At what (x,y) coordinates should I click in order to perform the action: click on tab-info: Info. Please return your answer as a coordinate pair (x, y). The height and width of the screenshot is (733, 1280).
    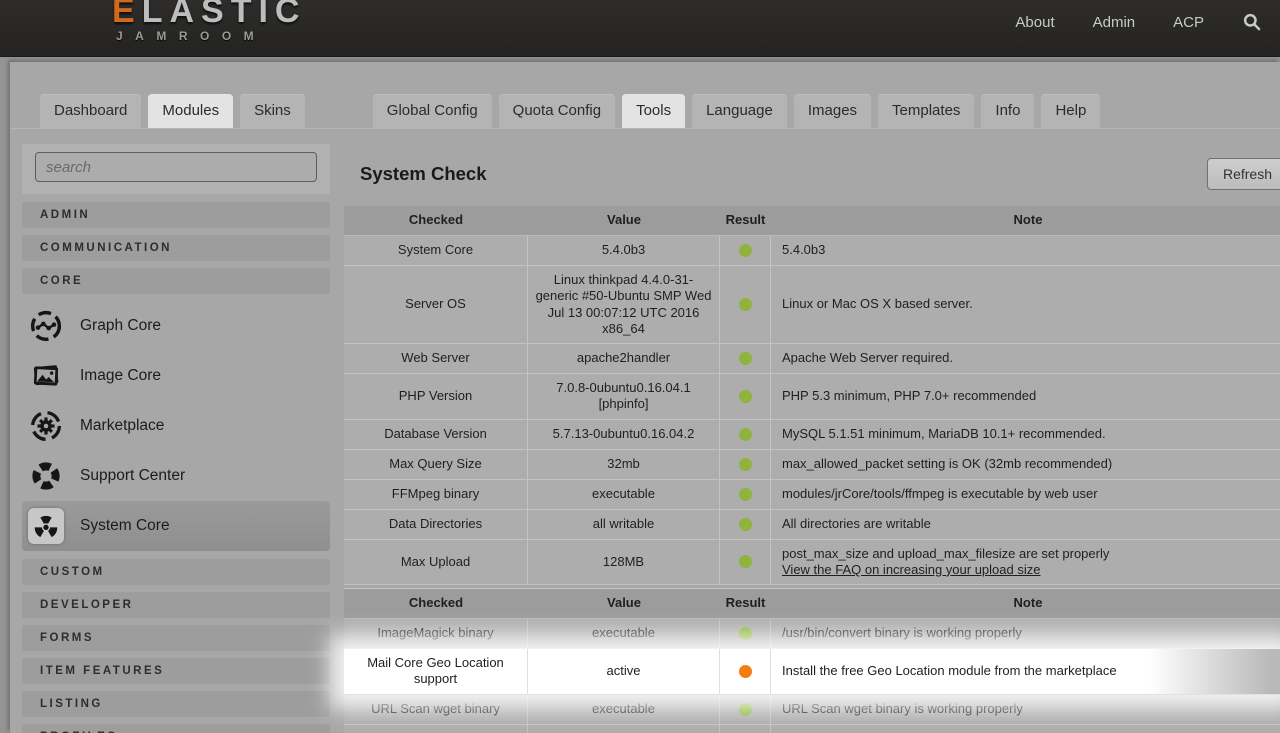
    Looking at the image, I should click on (1008, 111).